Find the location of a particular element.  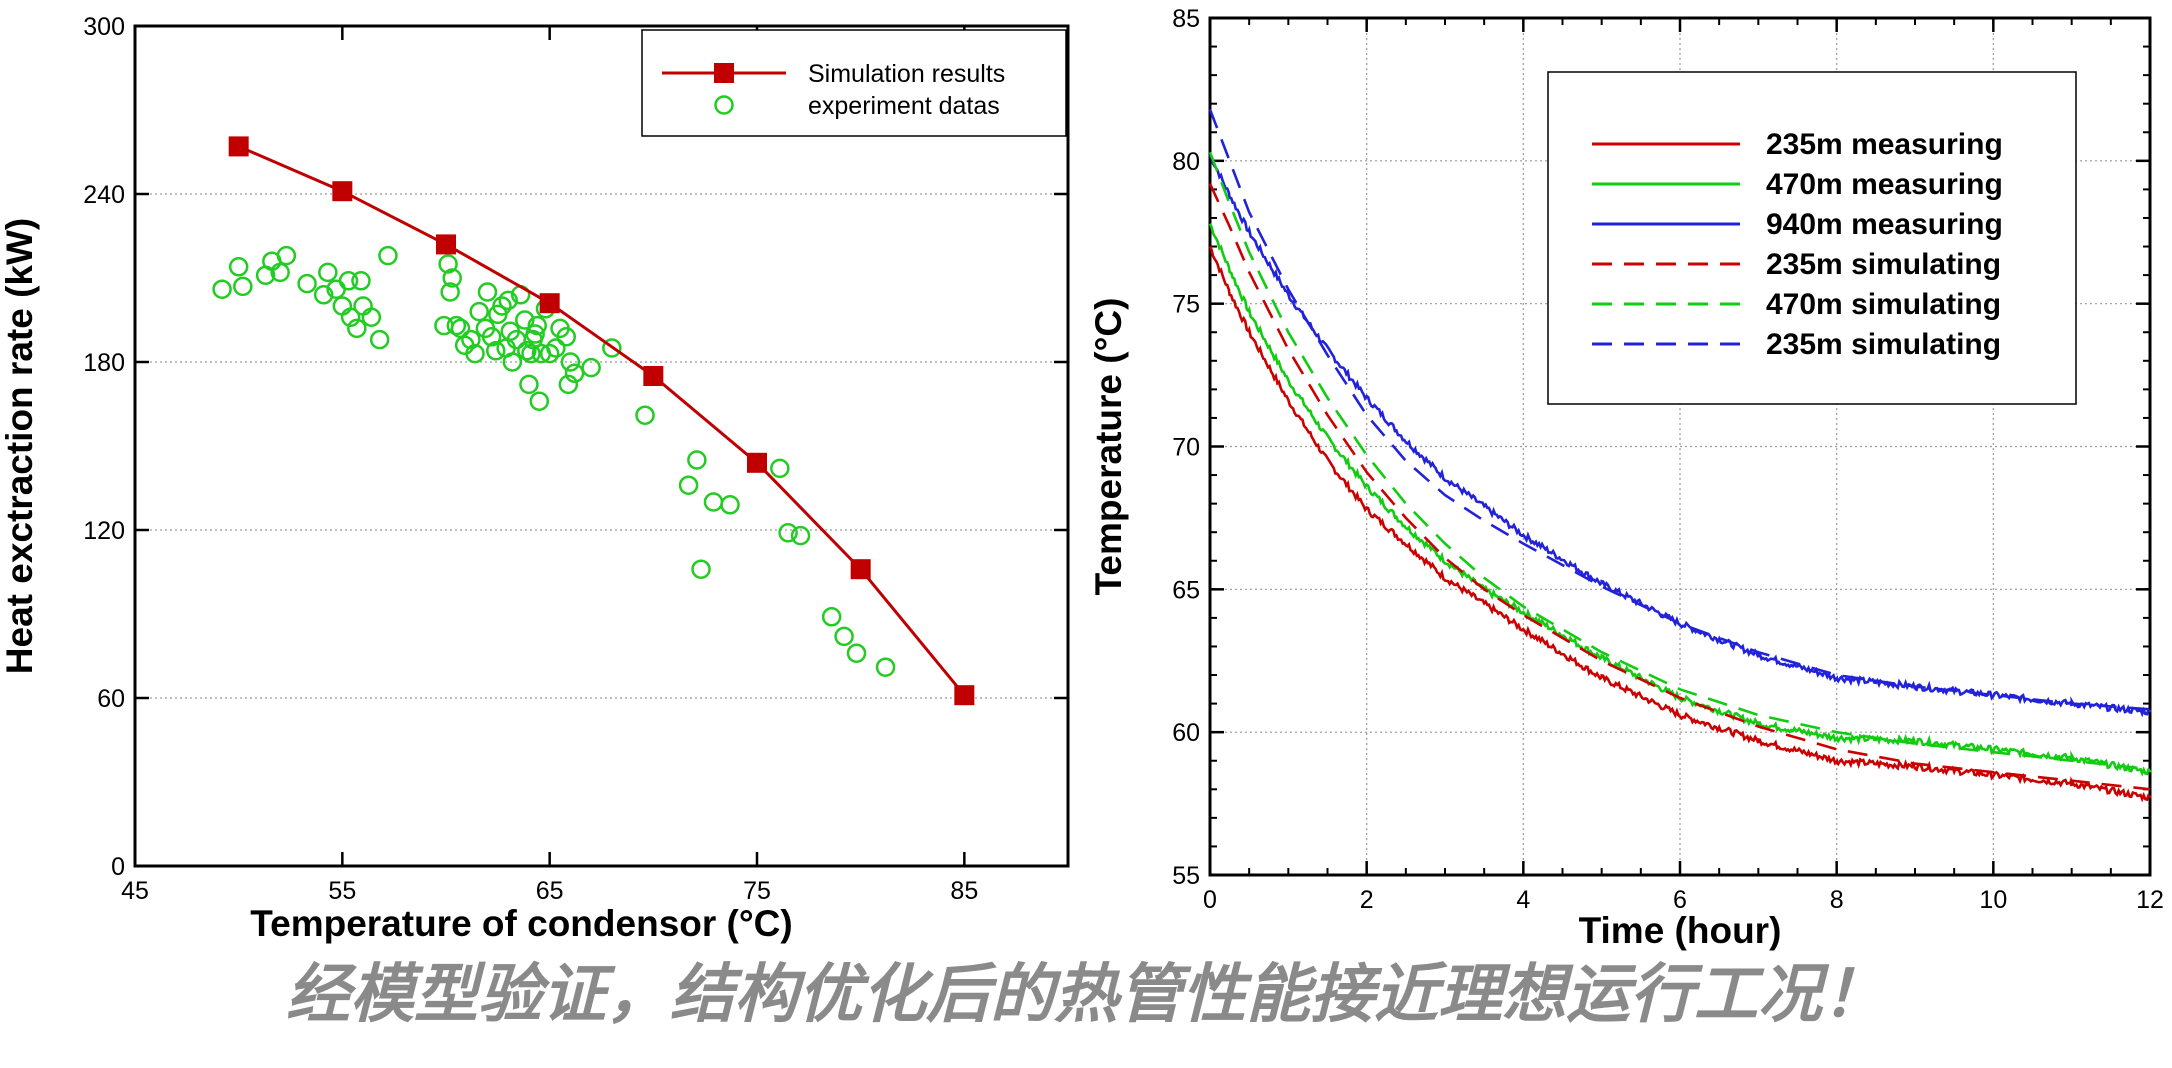

x-axis-label: Time (hour) is located at coordinates (1680, 930).